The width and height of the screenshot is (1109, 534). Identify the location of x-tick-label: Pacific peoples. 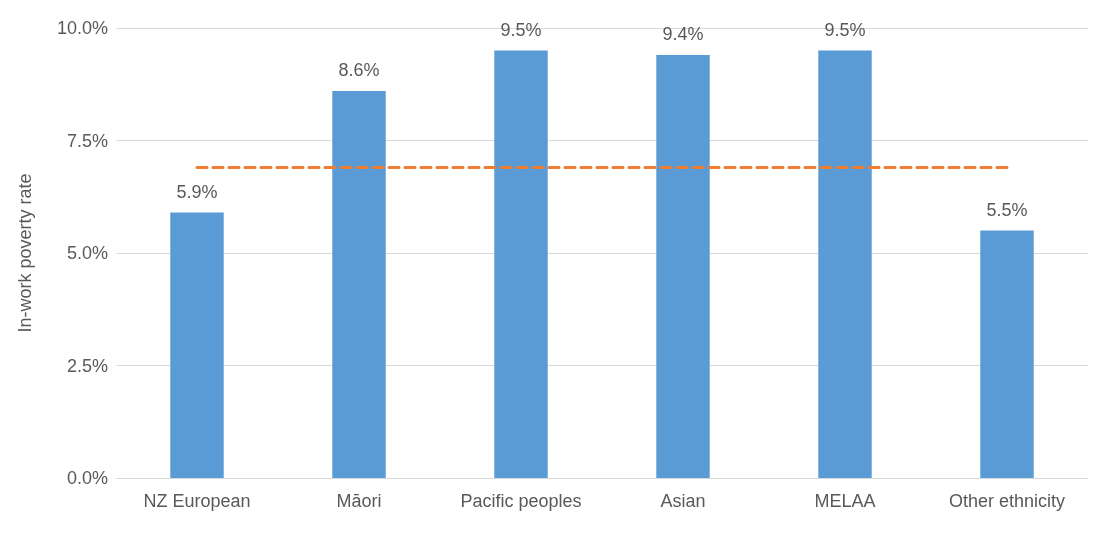
(521, 501).